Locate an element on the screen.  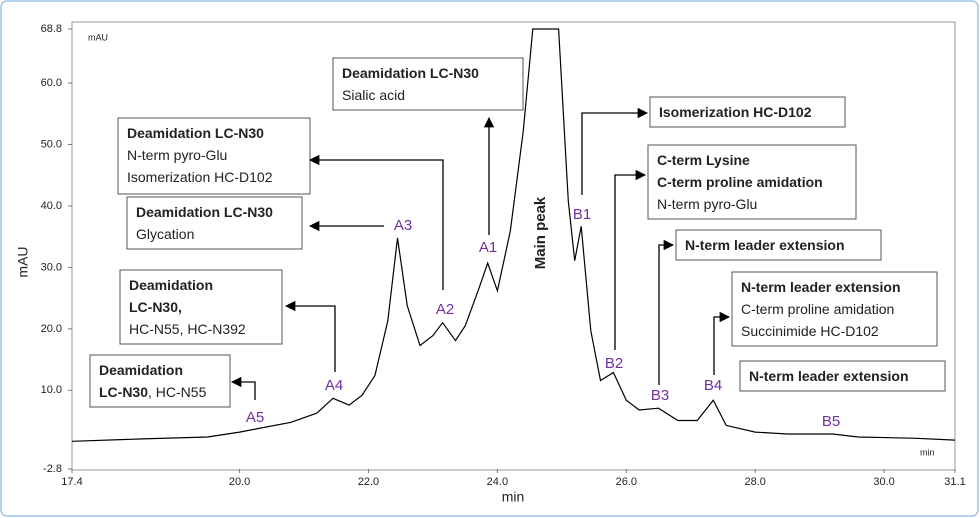
annotation-text: Succinimide HC-D102 is located at coordinates (810, 331).